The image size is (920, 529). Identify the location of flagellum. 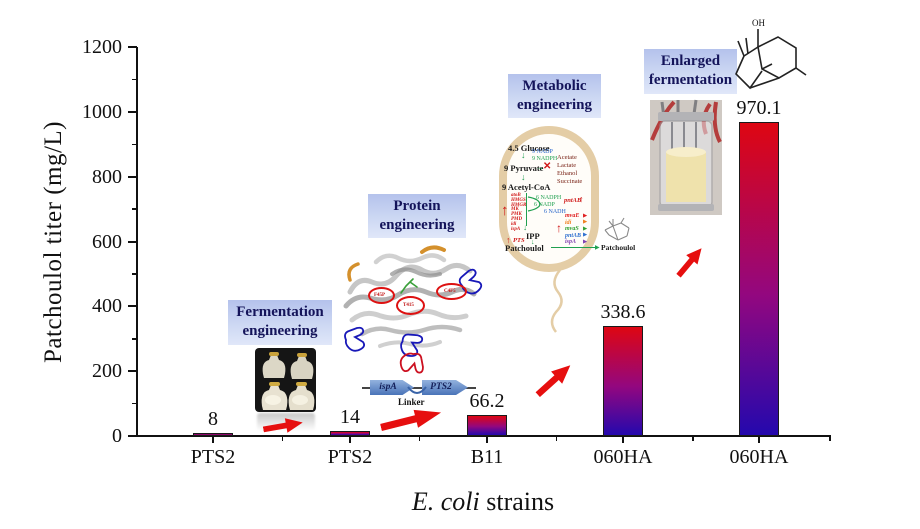
(556, 301).